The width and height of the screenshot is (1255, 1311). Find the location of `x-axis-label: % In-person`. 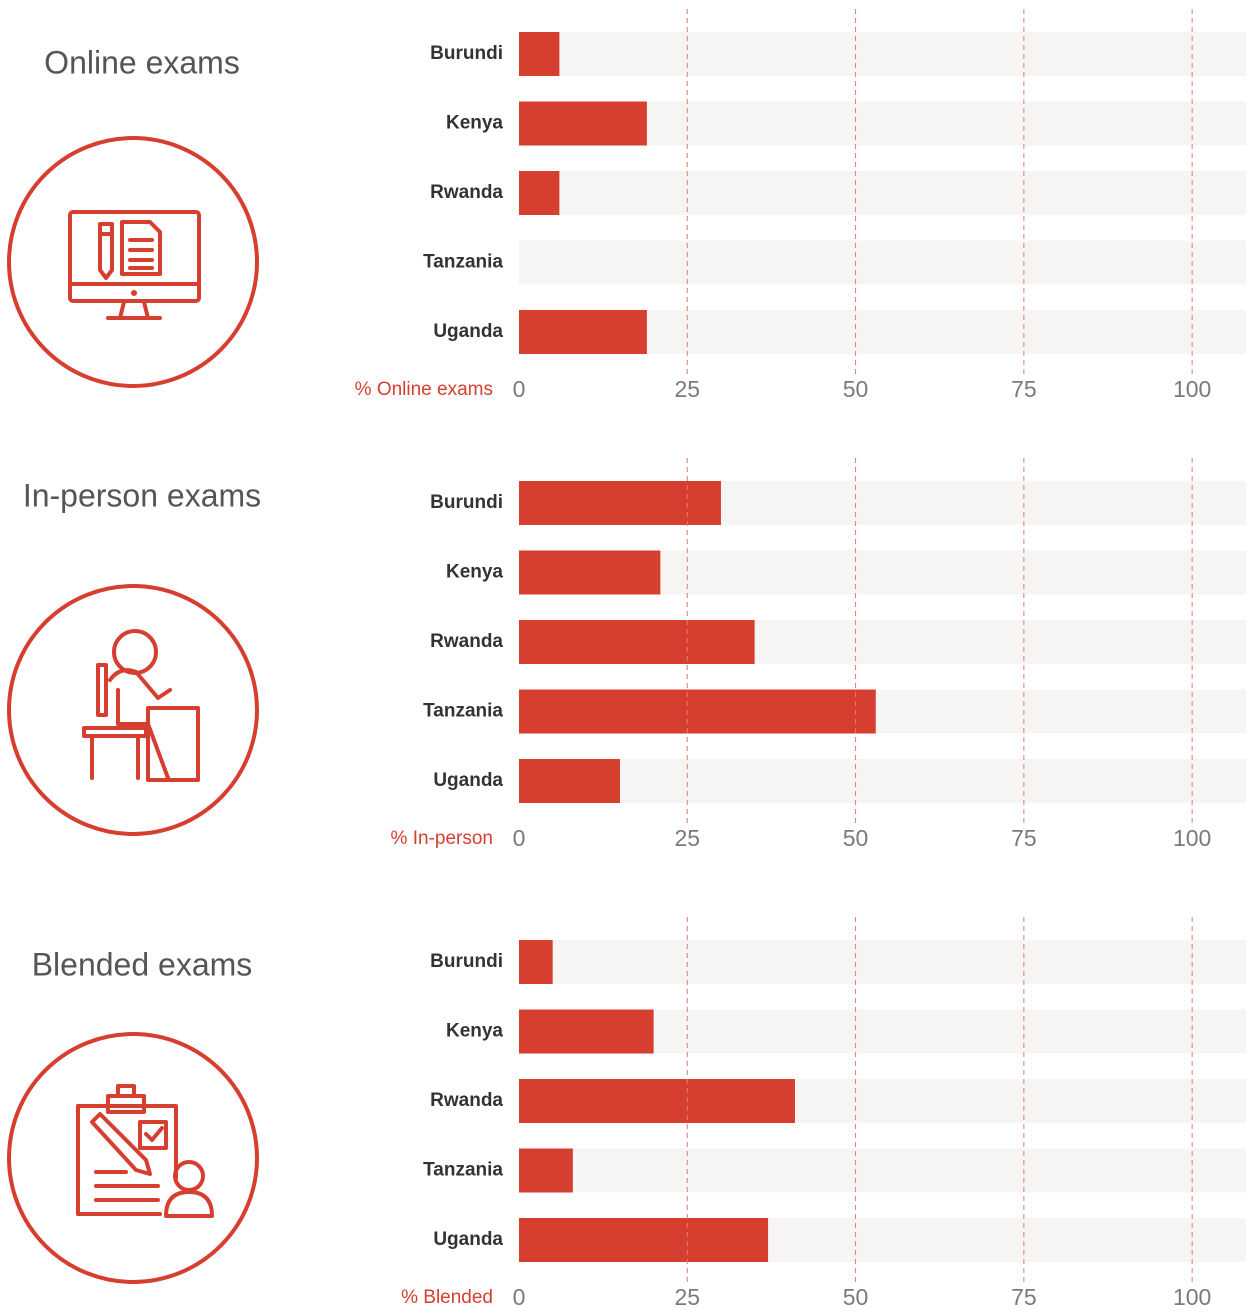

x-axis-label: % In-person is located at coordinates (442, 838).